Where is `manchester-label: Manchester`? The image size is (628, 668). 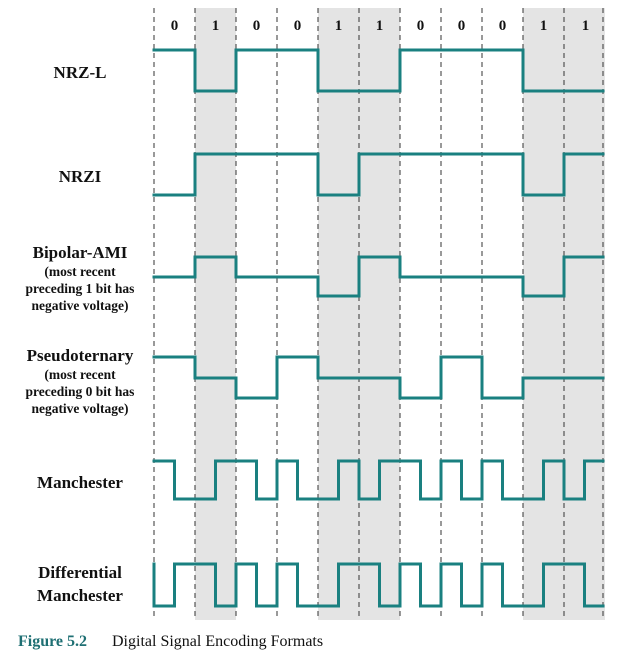
manchester-label: Manchester is located at coordinates (80, 482).